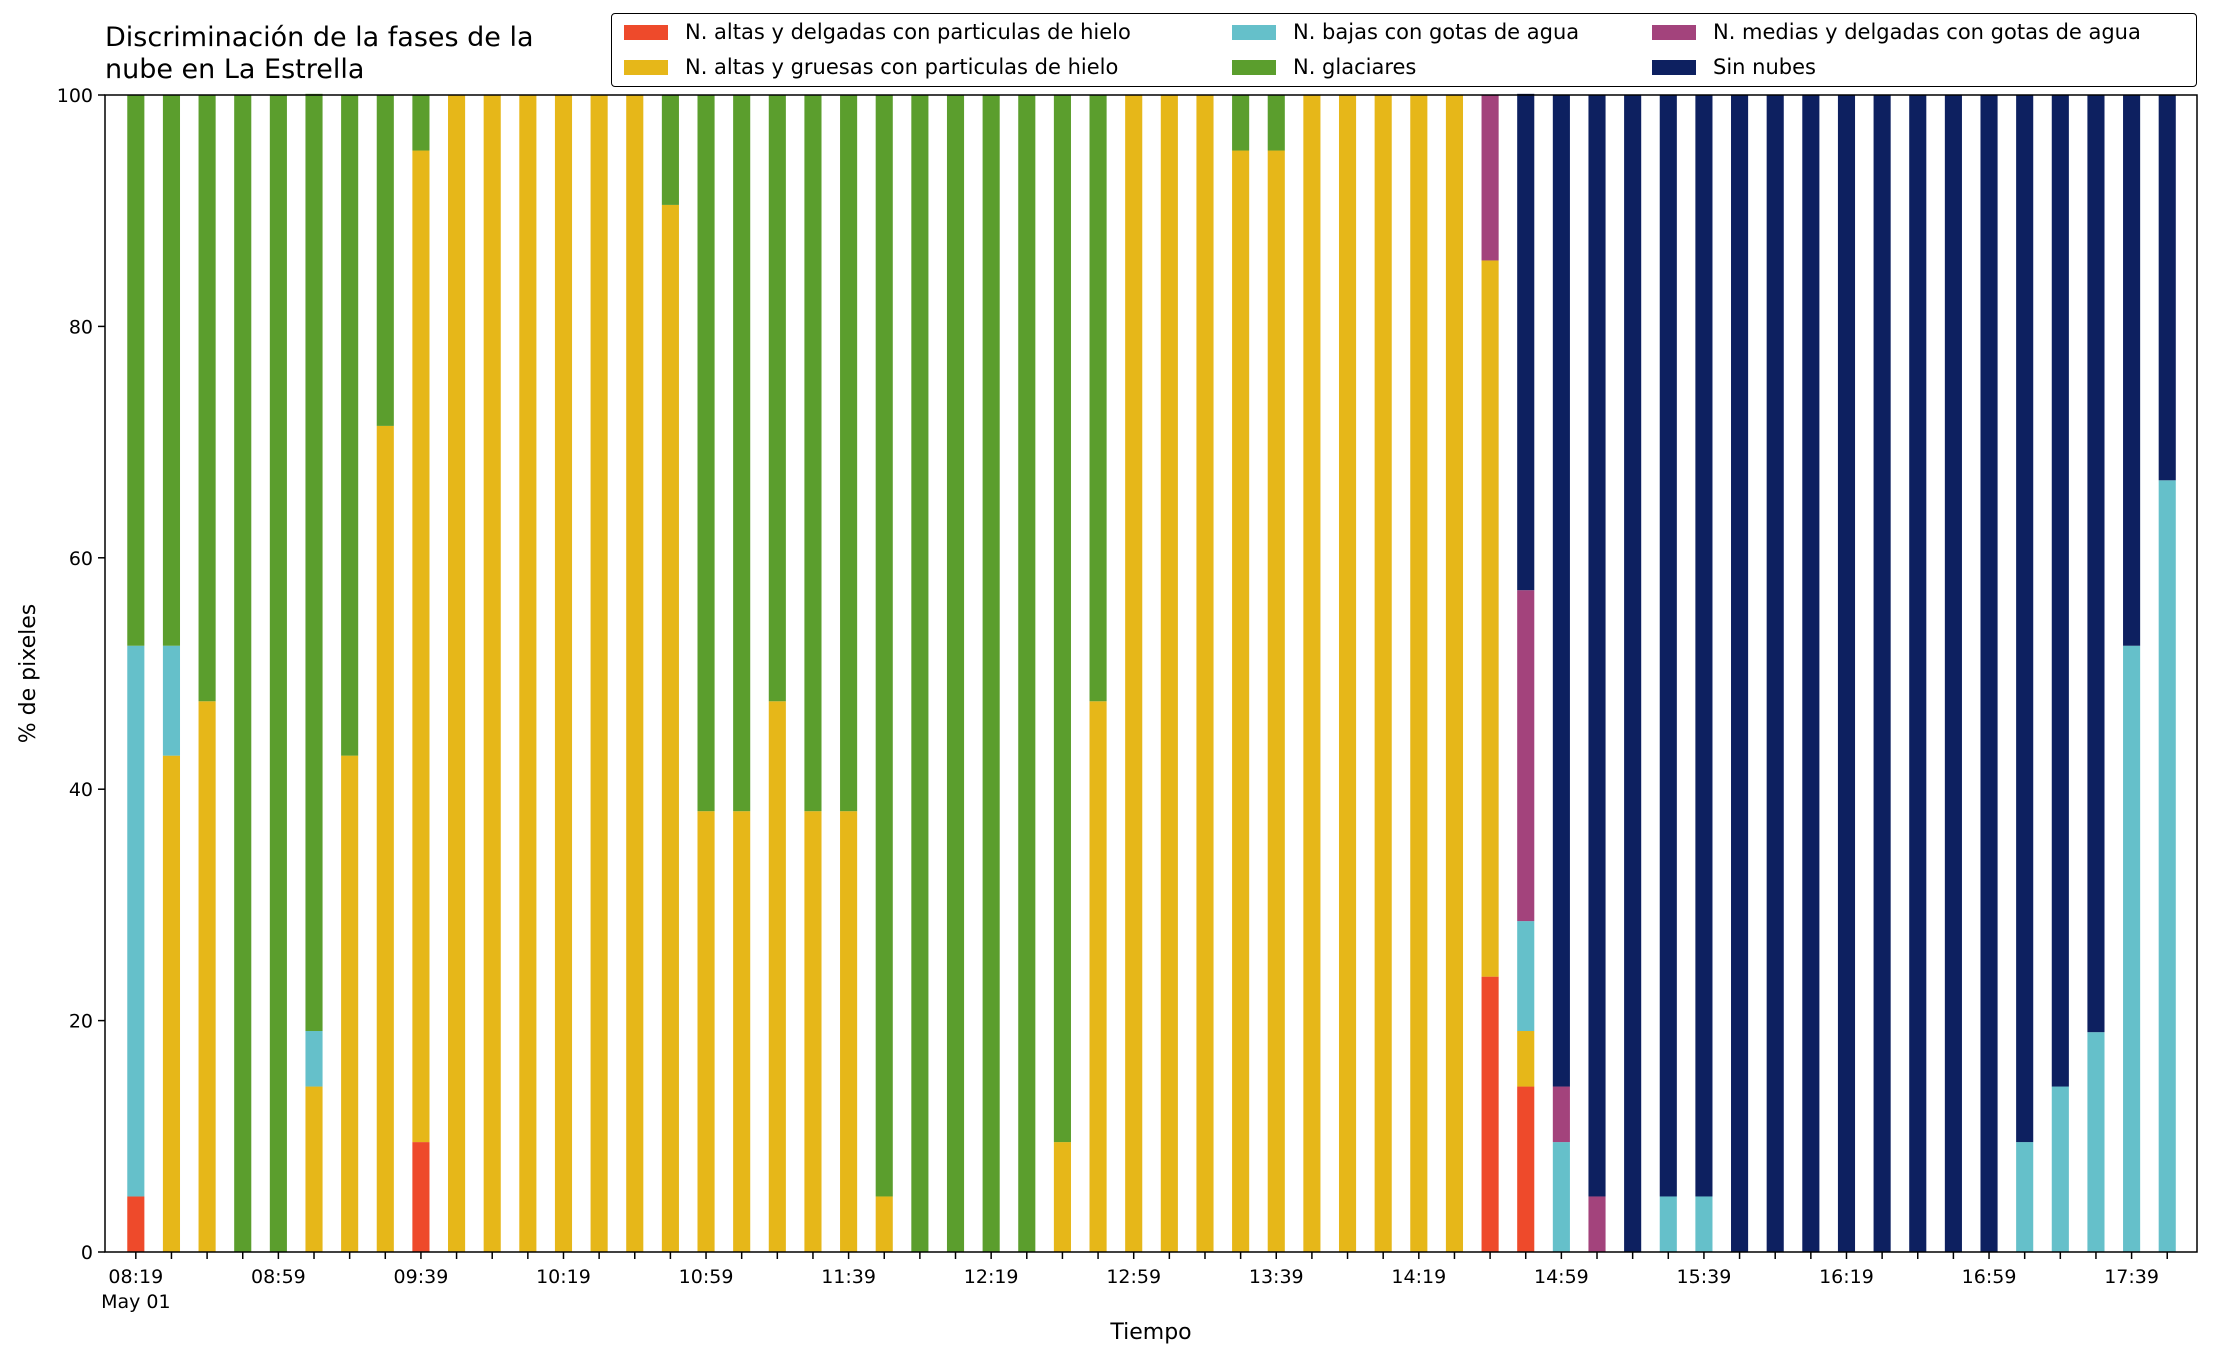 The image size is (2216, 1355). What do you see at coordinates (235, 69) in the screenshot?
I see `chart-title-line-2: nube en La Estrella` at bounding box center [235, 69].